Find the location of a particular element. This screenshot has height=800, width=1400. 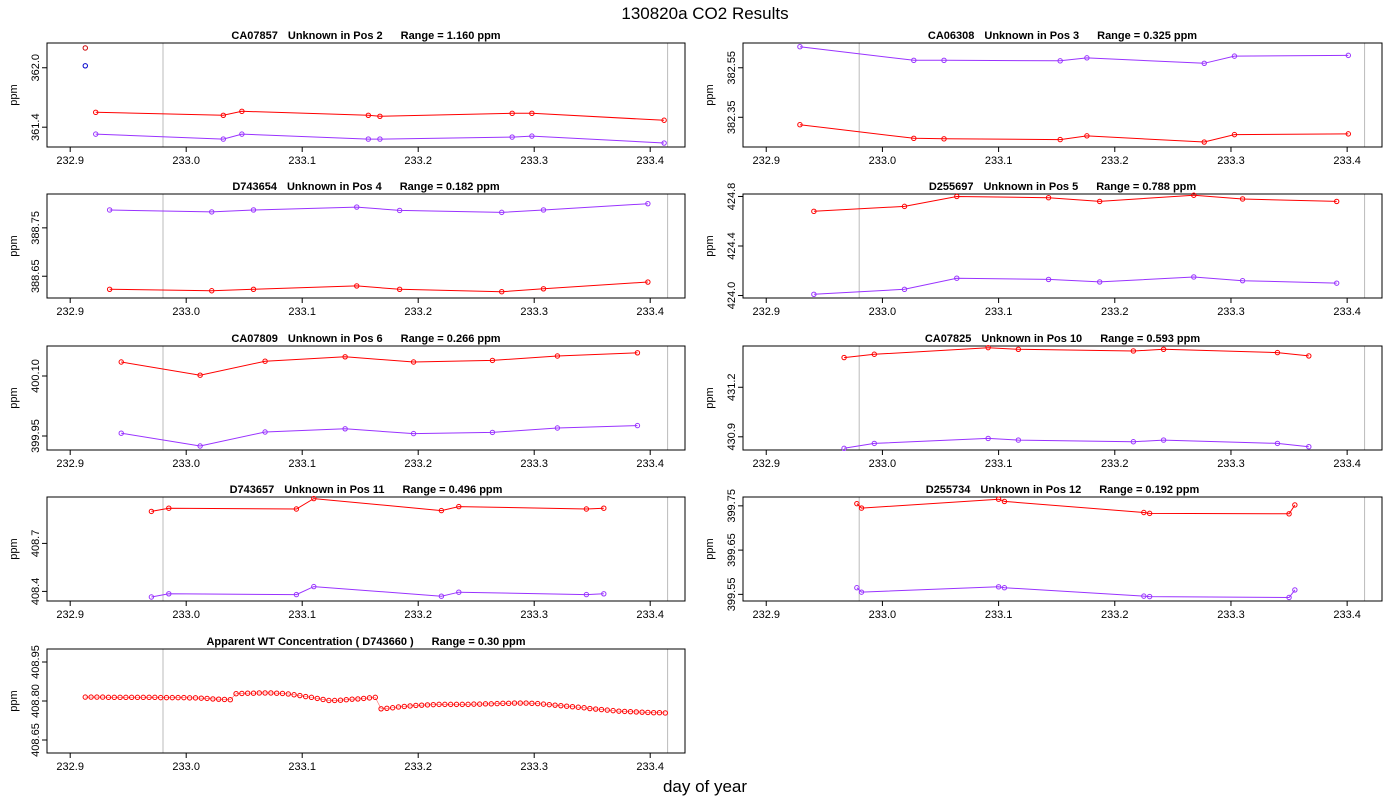

panel-title-id: D255697 is located at coordinates (951, 187).